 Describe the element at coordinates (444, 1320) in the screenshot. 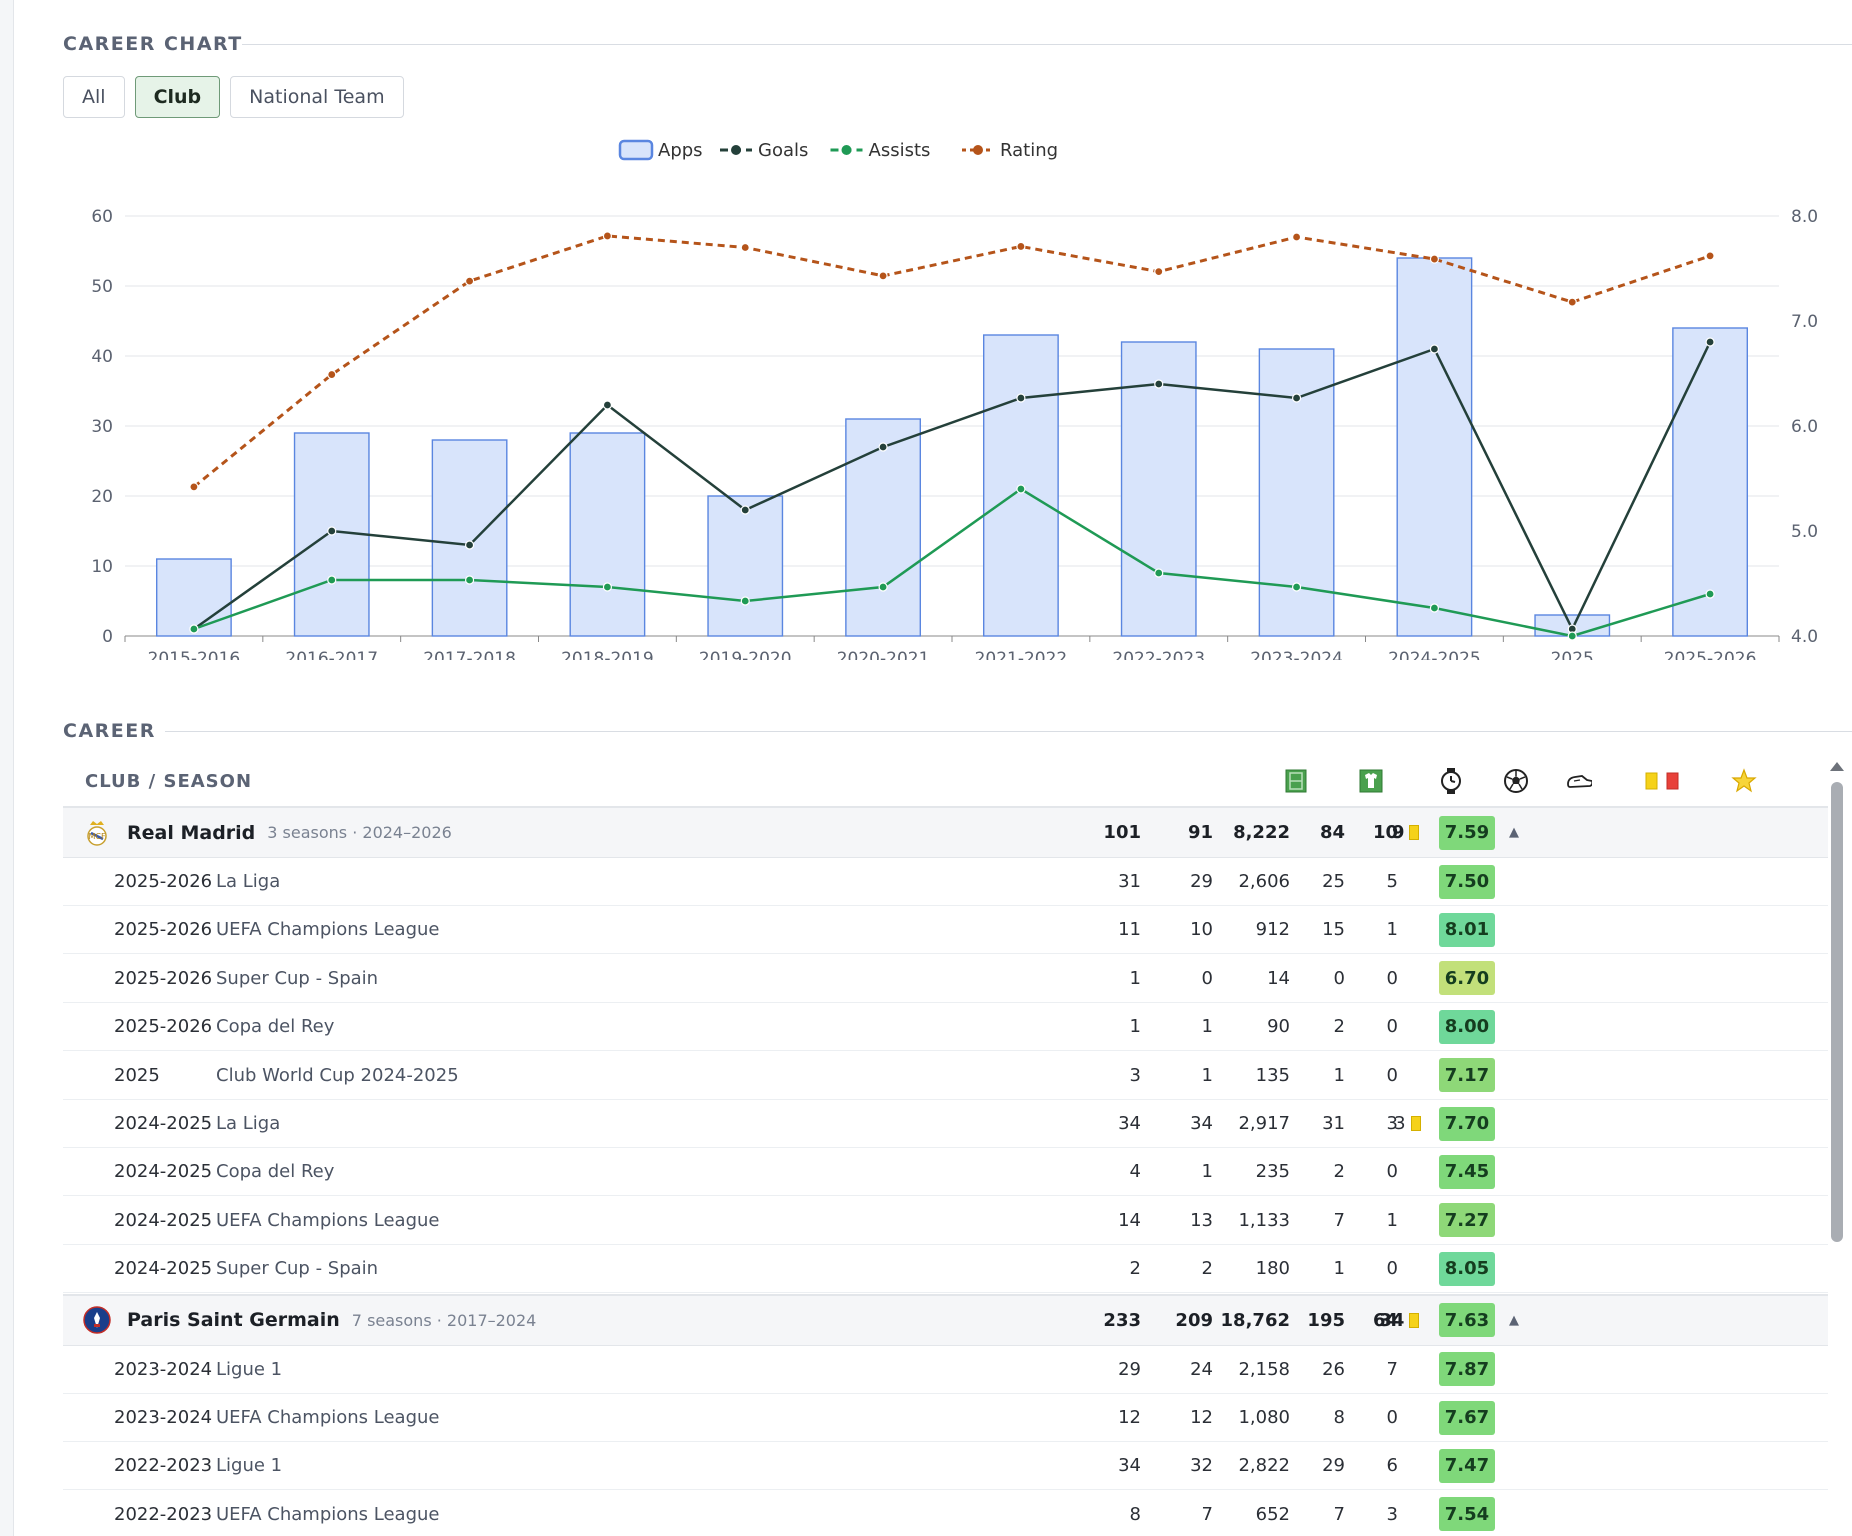

I see `club-summary: 7 seasons · 2017–2024` at that location.